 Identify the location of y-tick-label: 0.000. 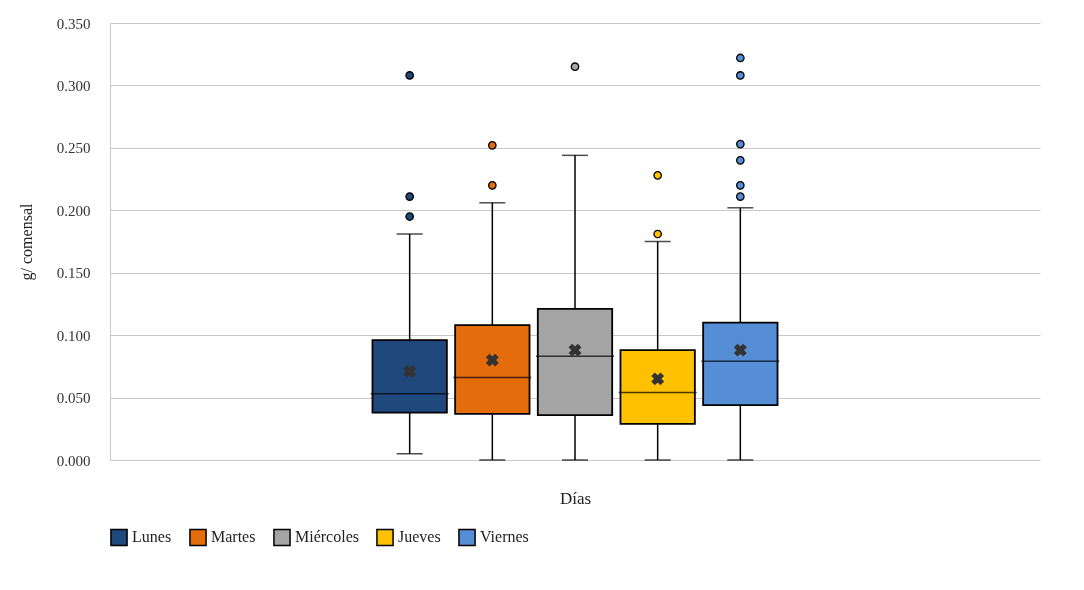
(73, 460).